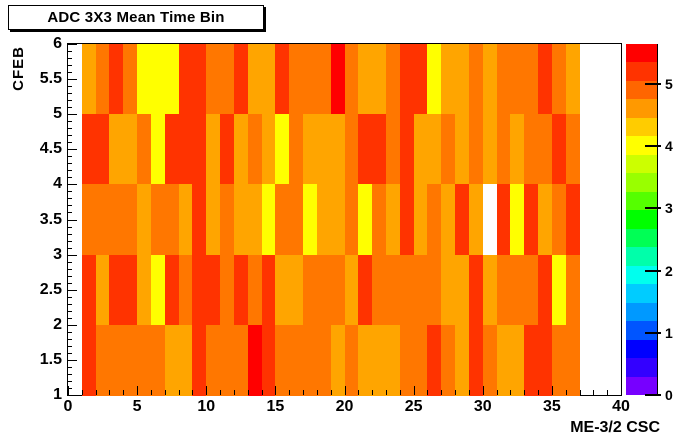  What do you see at coordinates (669, 270) in the screenshot?
I see `colorbar-tick-label: 2` at bounding box center [669, 270].